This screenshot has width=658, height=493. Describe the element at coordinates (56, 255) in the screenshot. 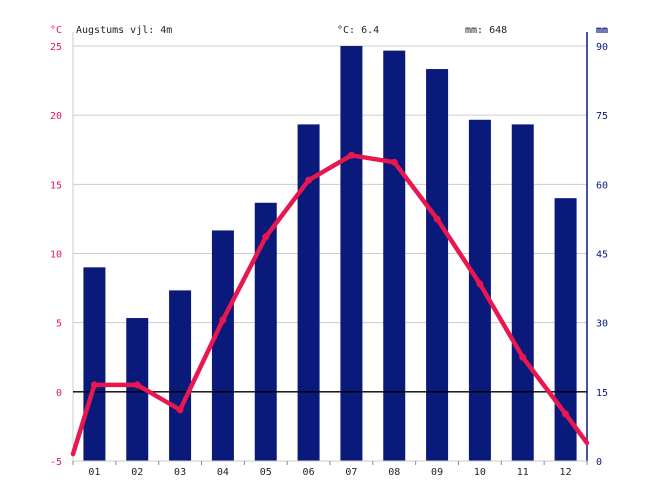

I see `y-left-tick-10: 10` at that location.